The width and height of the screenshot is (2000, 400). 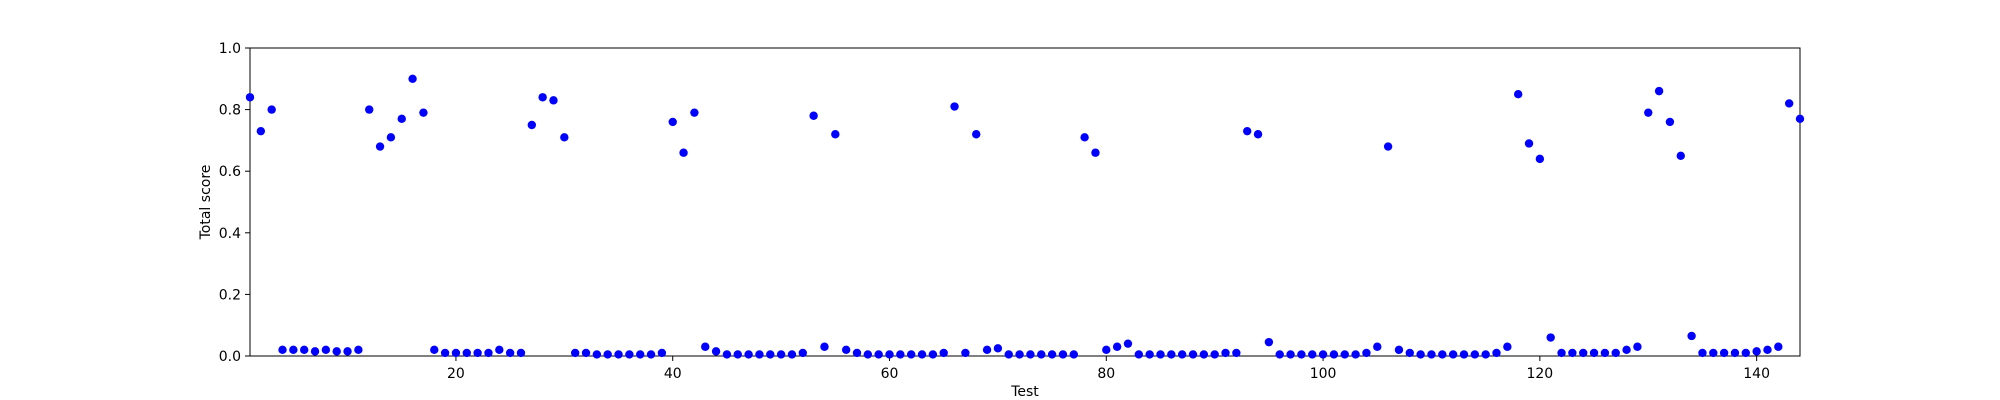 I want to click on x-tick-label: 120, so click(x=1539, y=374).